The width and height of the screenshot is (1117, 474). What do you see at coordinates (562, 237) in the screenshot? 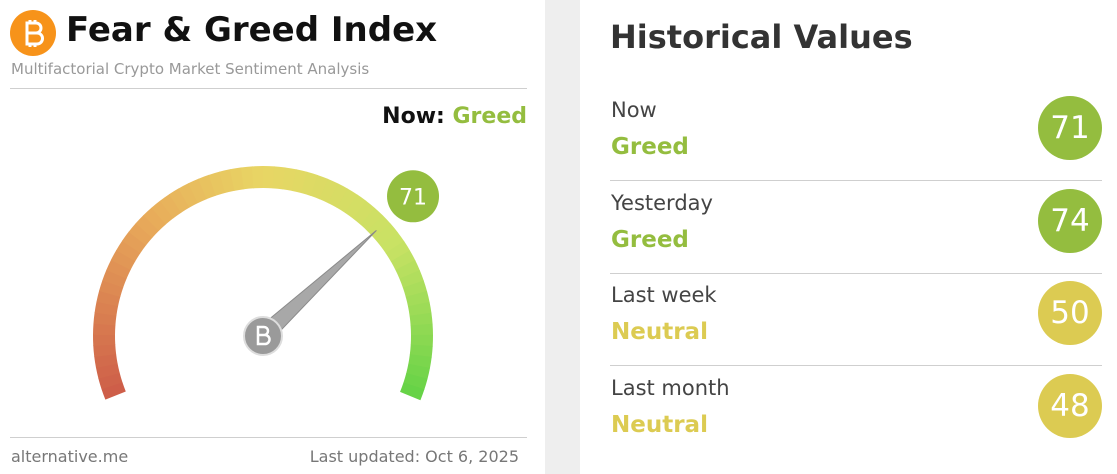
I see `divider-strip` at bounding box center [562, 237].